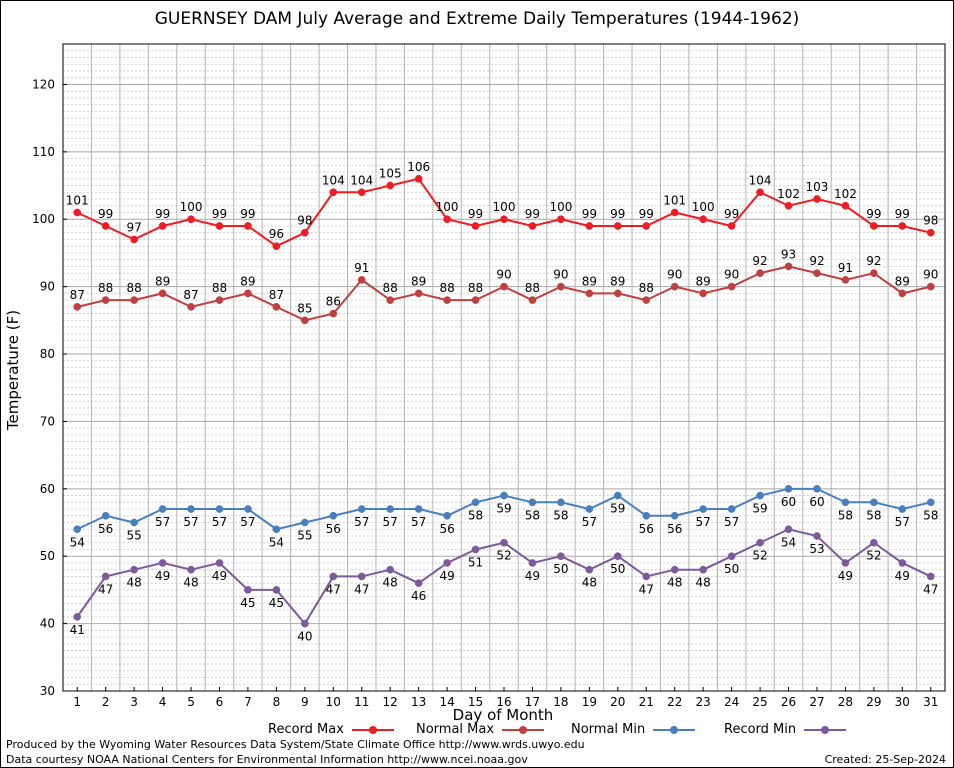 The width and height of the screenshot is (954, 768). Describe the element at coordinates (446, 702) in the screenshot. I see `x-tick-label: 14` at that location.